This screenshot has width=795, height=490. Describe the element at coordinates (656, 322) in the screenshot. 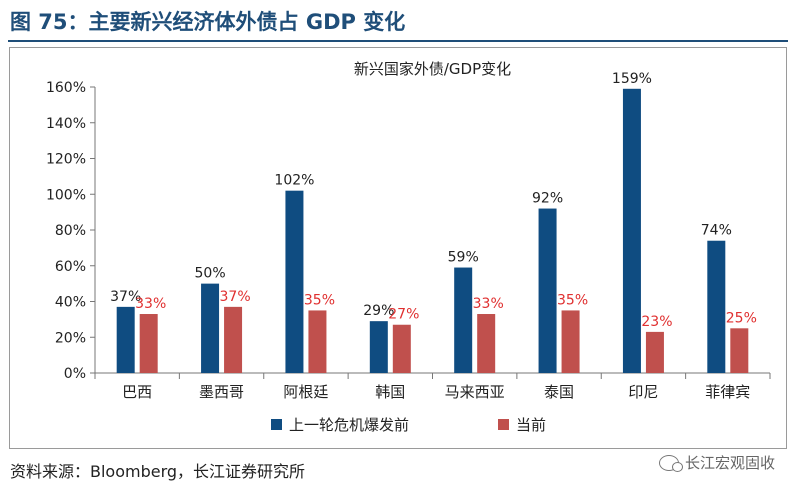

I see `data-label-series2: 23%` at that location.